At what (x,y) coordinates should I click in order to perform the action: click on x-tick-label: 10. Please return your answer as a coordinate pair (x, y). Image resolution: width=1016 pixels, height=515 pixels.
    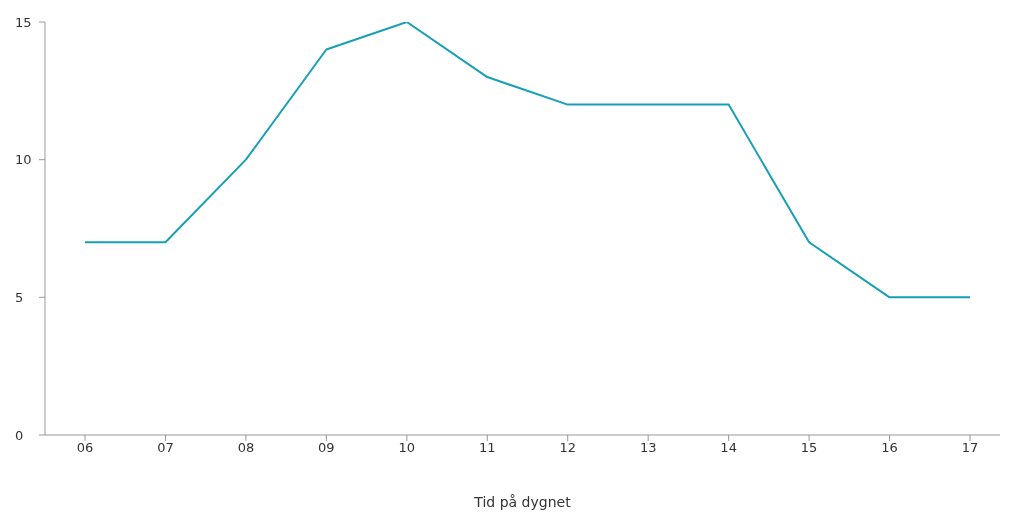
    Looking at the image, I should click on (407, 448).